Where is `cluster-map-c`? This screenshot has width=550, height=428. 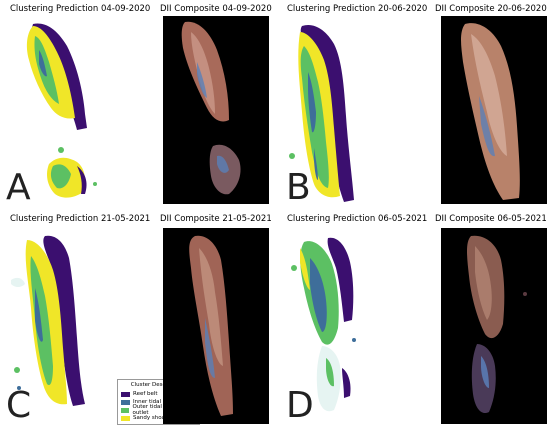
cluster-map-c is located at coordinates (72, 326).